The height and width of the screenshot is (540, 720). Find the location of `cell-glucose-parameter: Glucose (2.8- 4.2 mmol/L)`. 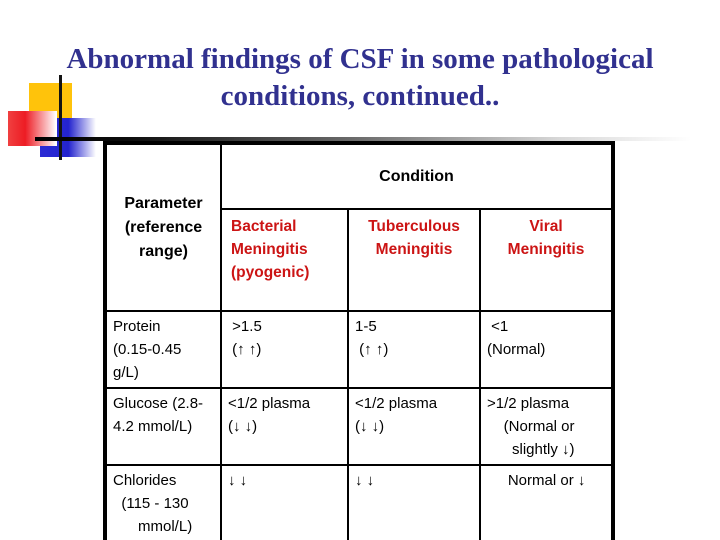

cell-glucose-parameter: Glucose (2.8- 4.2 mmol/L) is located at coordinates (163, 426).